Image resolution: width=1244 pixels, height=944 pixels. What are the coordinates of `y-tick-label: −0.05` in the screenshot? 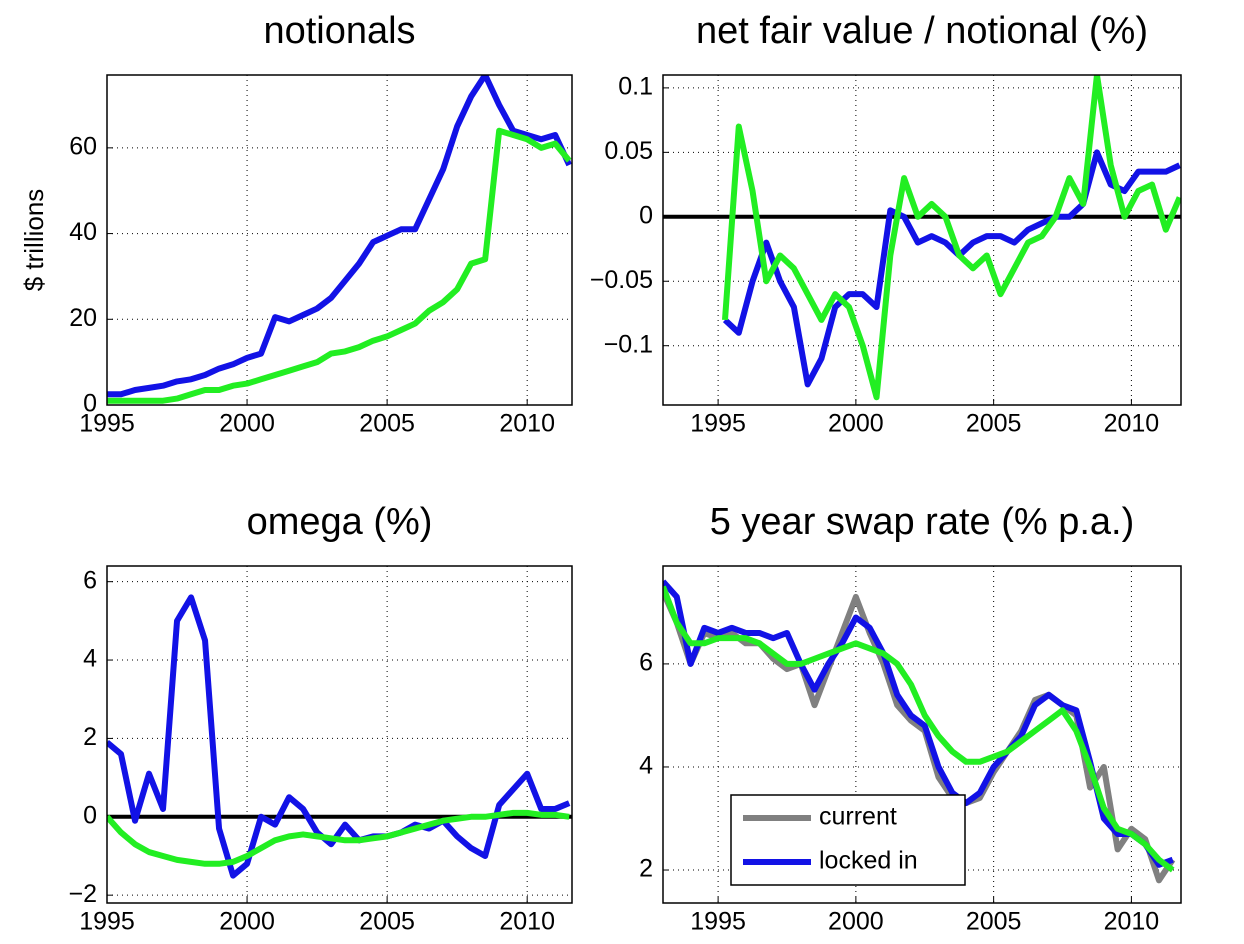 It's located at (621, 280).